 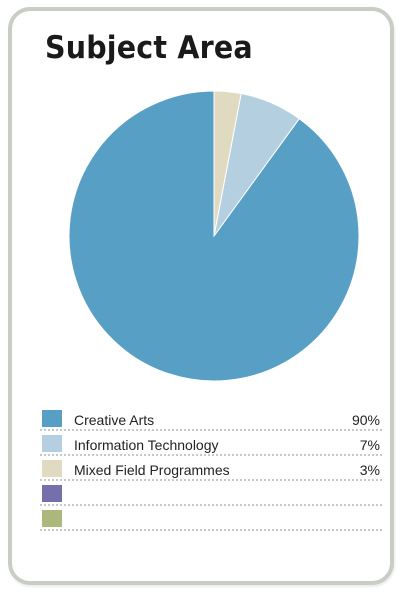 I want to click on legend-label: Information Technology, so click(x=146, y=445).